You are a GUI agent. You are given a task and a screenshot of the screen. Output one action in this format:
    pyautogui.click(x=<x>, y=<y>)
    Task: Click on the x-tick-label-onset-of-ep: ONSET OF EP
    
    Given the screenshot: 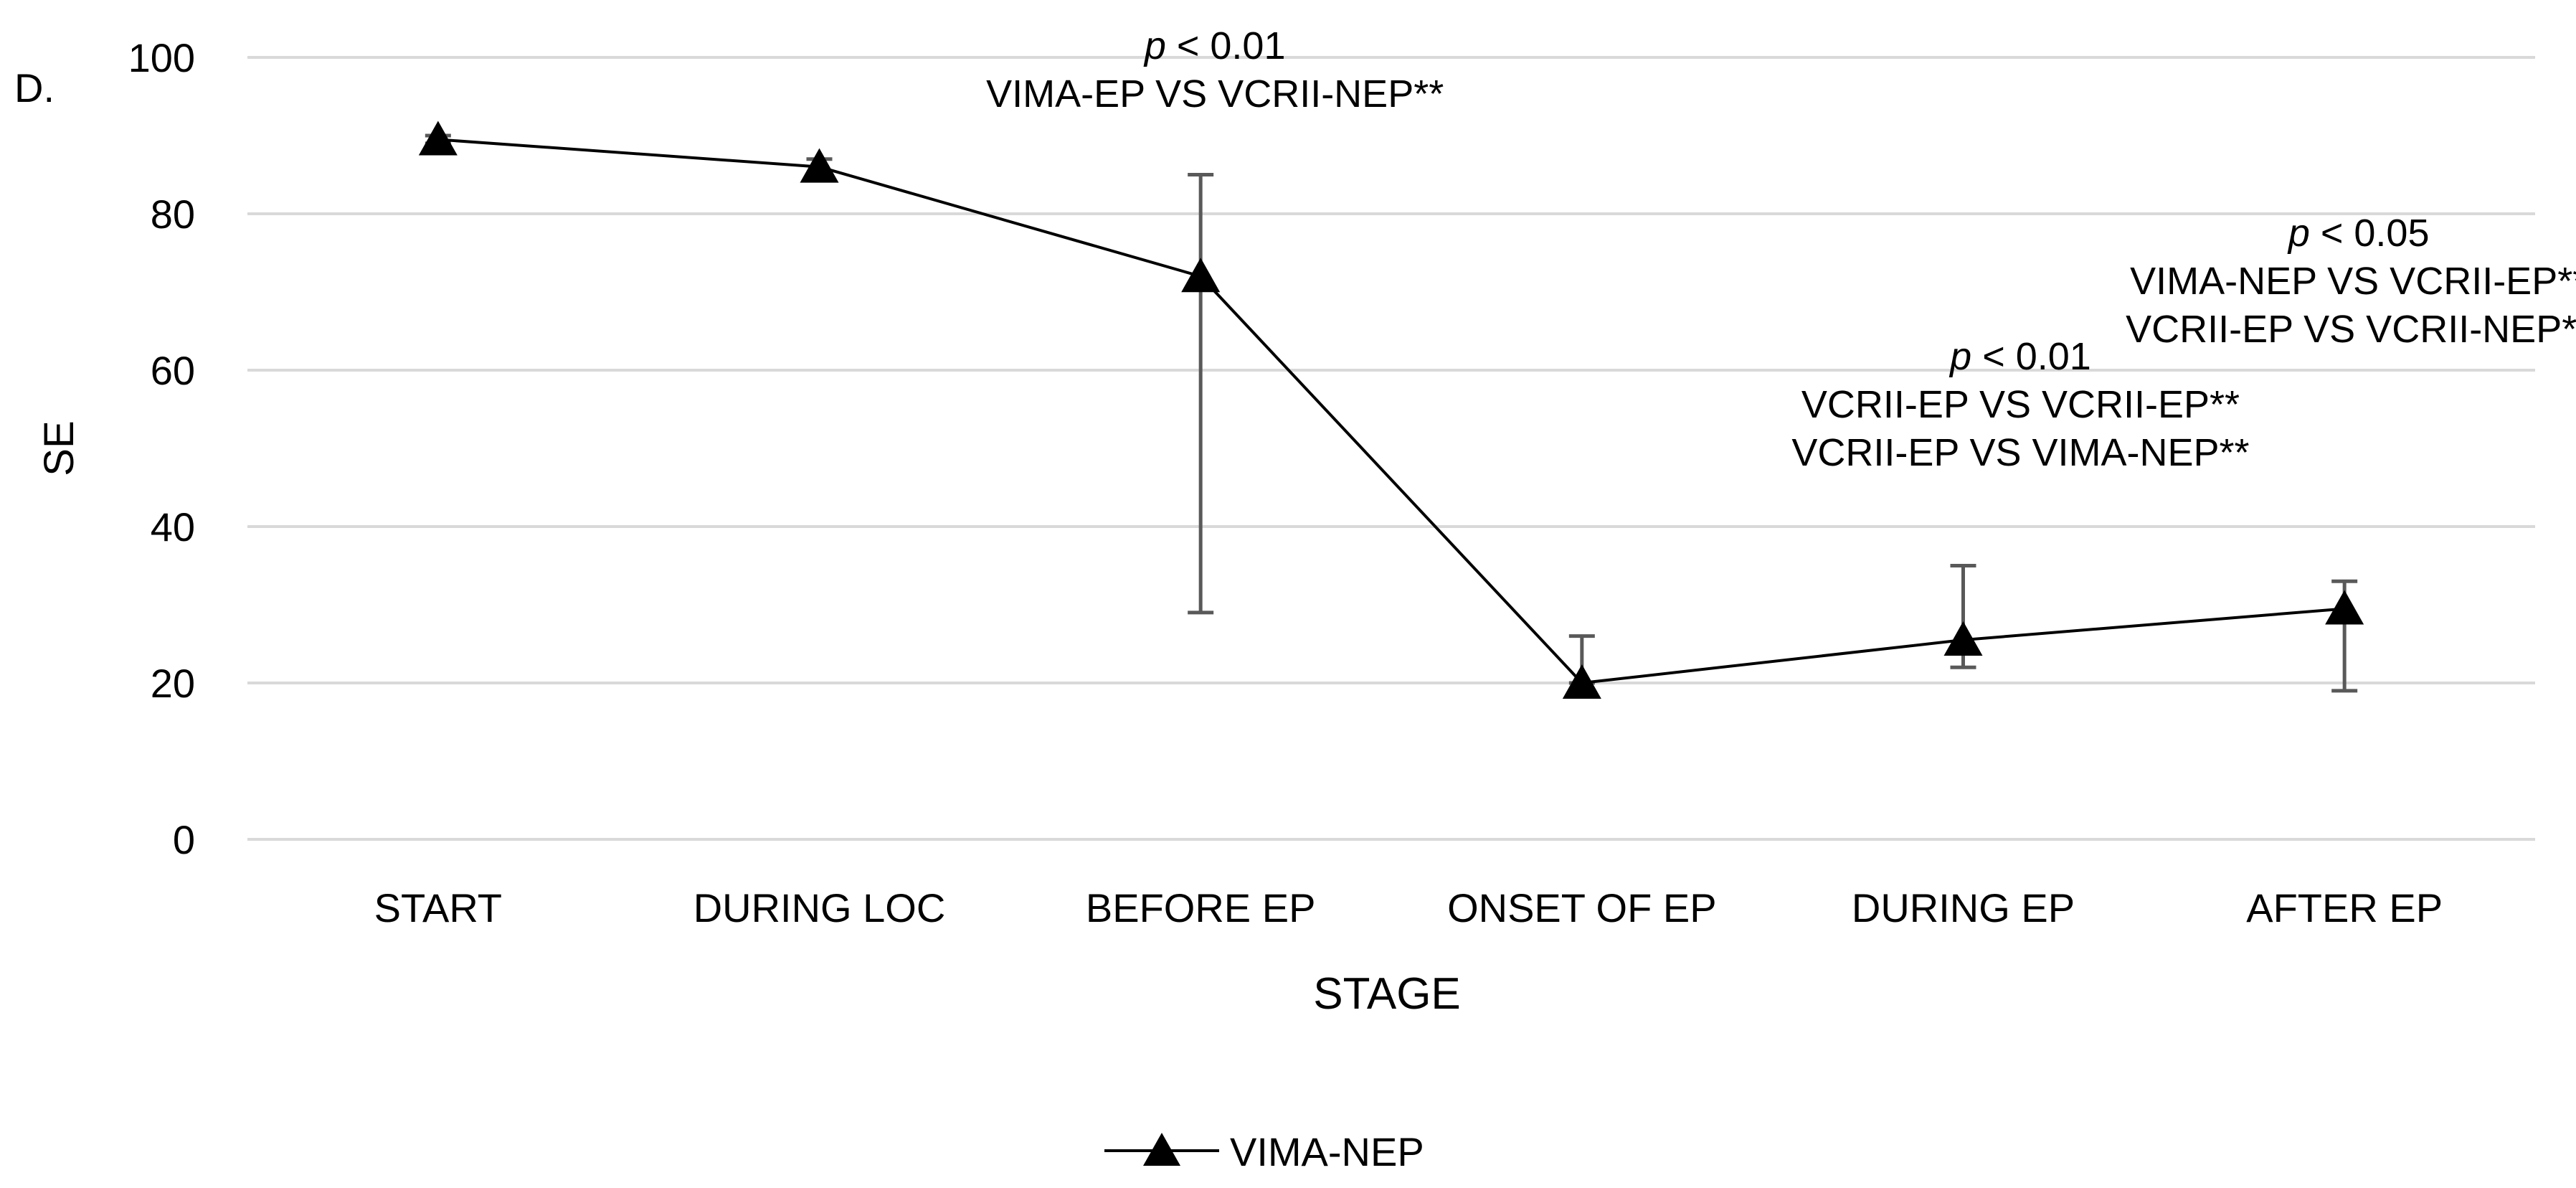 What is the action you would take?
    pyautogui.click(x=1581, y=907)
    